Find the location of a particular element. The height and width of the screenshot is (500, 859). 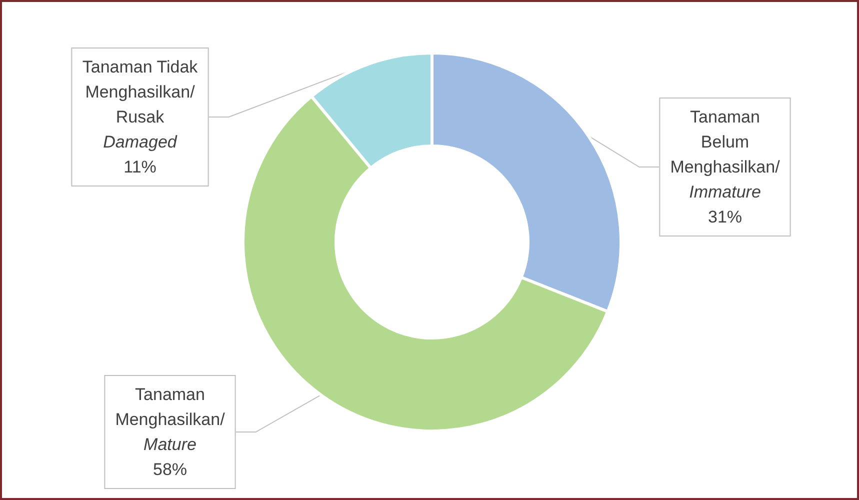

slice-label: Tanaman Menghasilkan/ Mature is located at coordinates (170, 419).